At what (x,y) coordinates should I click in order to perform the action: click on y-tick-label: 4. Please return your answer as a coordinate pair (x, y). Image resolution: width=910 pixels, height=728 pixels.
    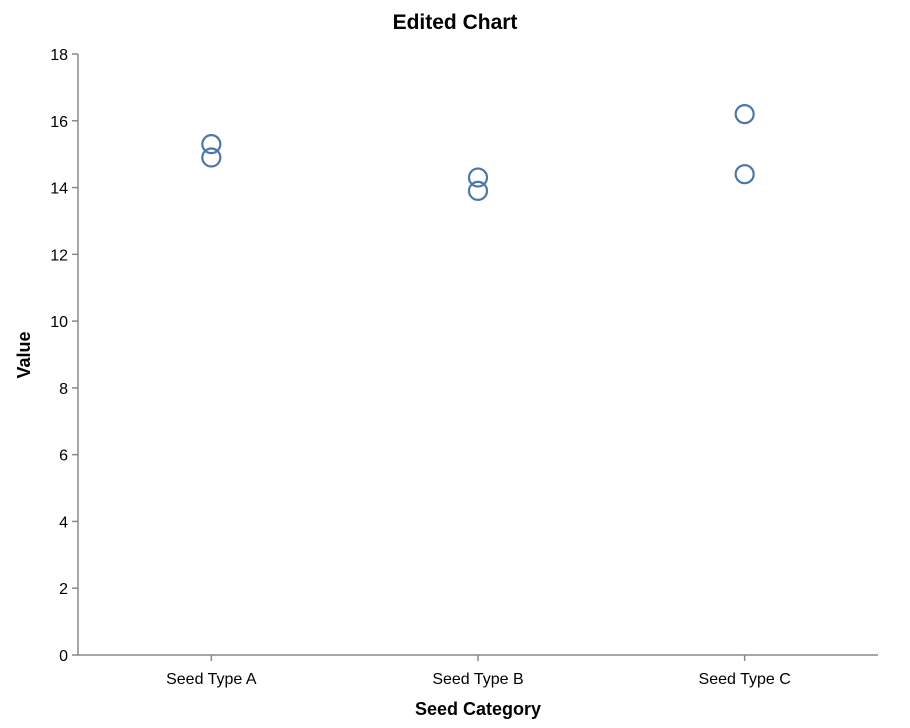
    Looking at the image, I should click on (63, 522).